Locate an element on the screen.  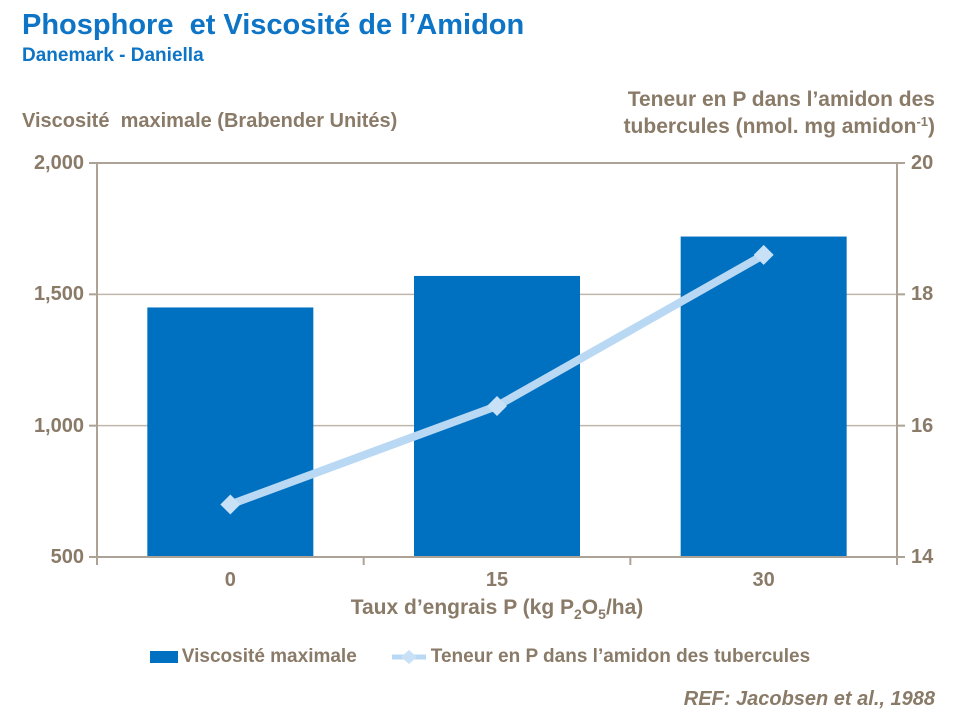
superscript-minus-one: -1 is located at coordinates (922, 121).